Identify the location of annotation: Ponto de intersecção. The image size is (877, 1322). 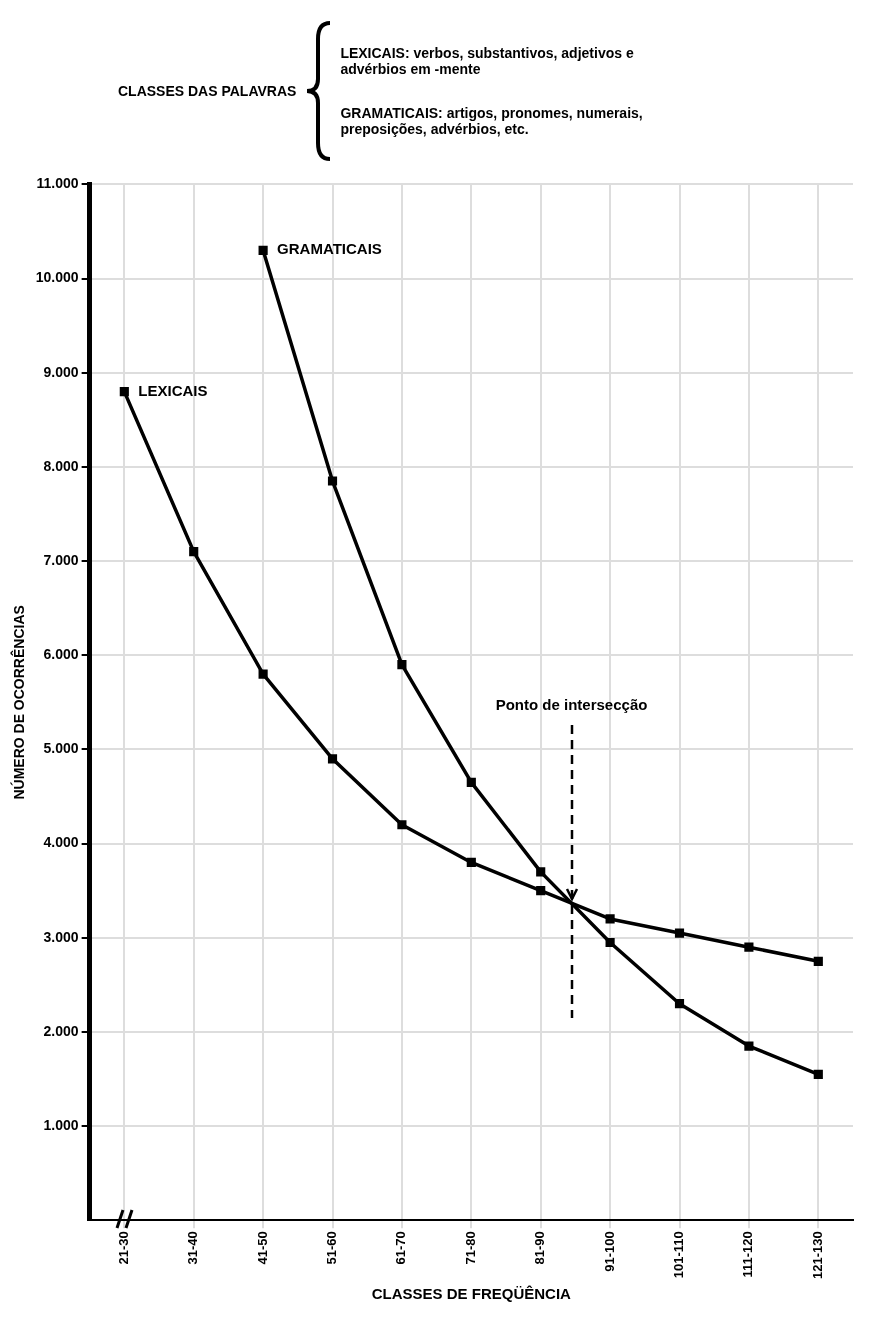
(571, 704).